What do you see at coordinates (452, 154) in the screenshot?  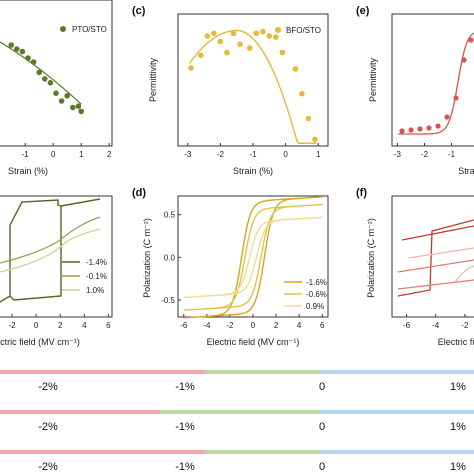 I see `panel-e-xtick-label: -1` at bounding box center [452, 154].